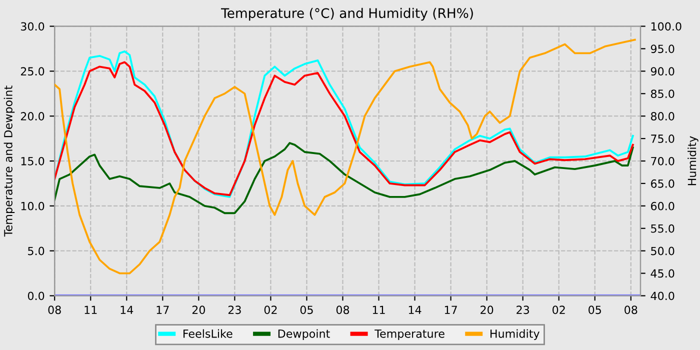  I want to click on y2-tick-label: 50.0, so click(662, 251).